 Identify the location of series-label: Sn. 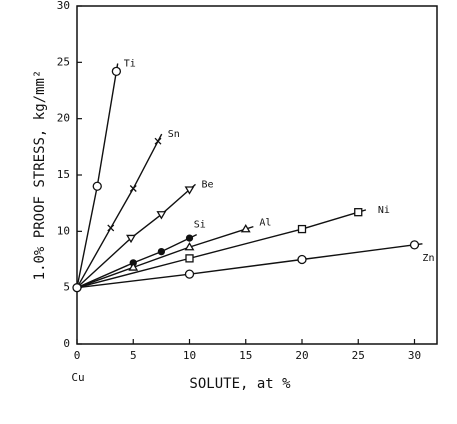
(174, 134).